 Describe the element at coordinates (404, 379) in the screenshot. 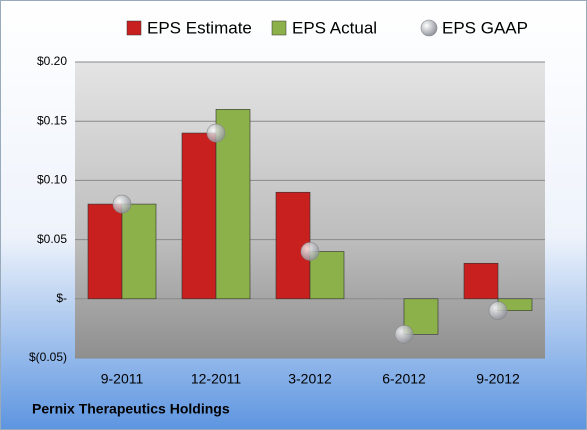

I see `x-tick-label: 6-2012` at that location.